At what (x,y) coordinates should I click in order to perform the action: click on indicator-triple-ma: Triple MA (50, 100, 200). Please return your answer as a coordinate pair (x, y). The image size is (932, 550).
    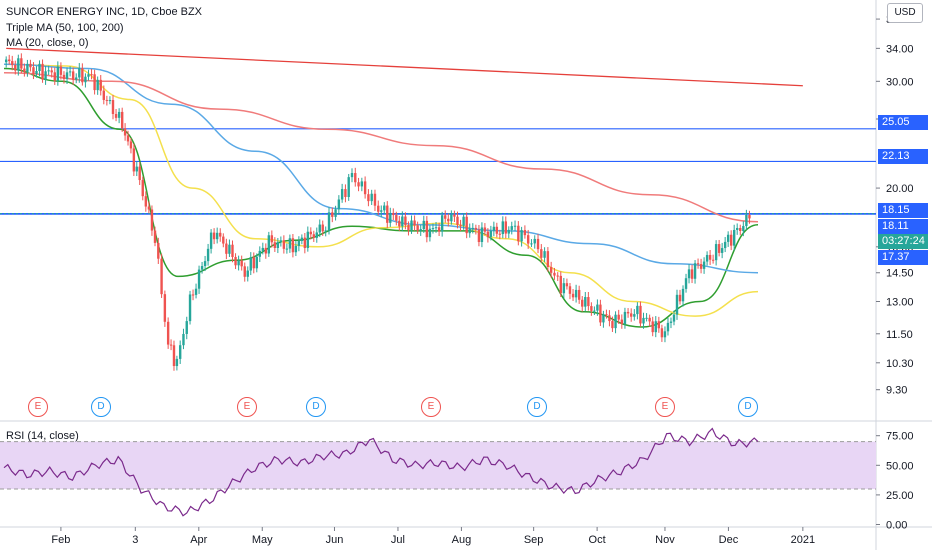
    Looking at the image, I should click on (65, 28).